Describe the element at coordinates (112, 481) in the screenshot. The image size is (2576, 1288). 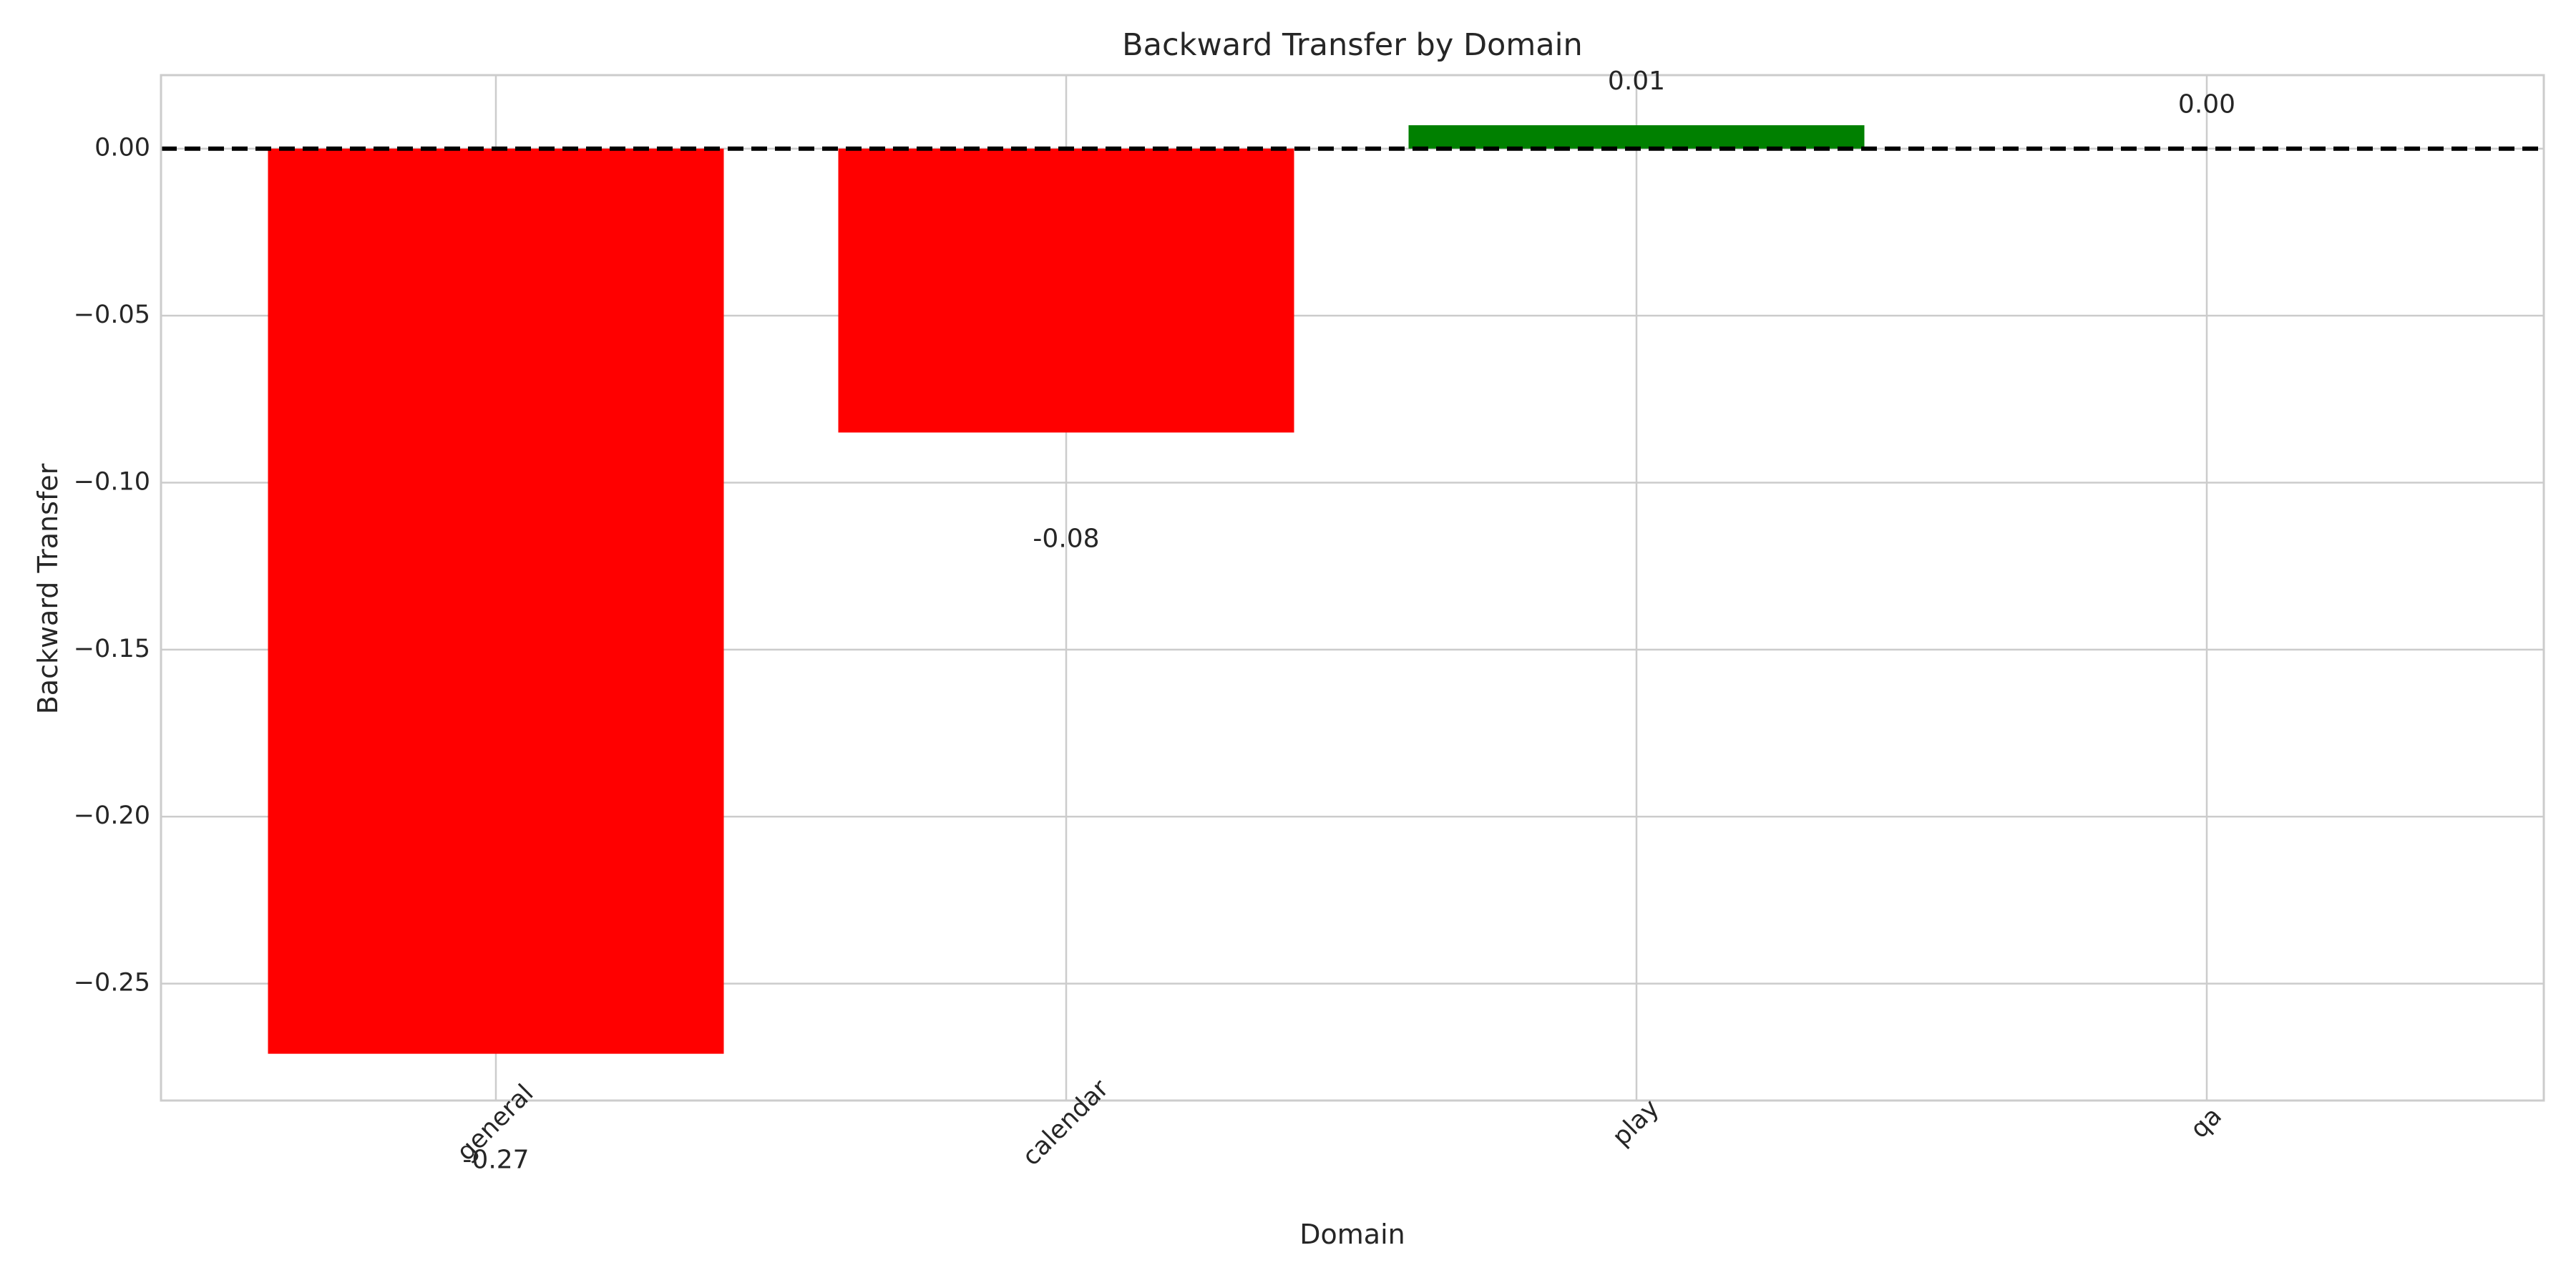
I see `y-tick-label: −0.10` at that location.